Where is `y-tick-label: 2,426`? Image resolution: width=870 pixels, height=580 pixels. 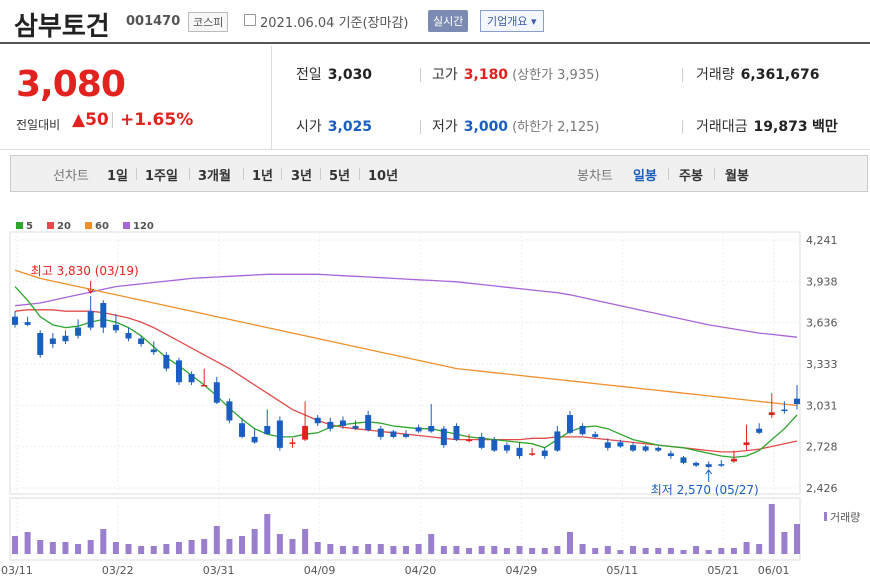 y-tick-label: 2,426 is located at coordinates (822, 488).